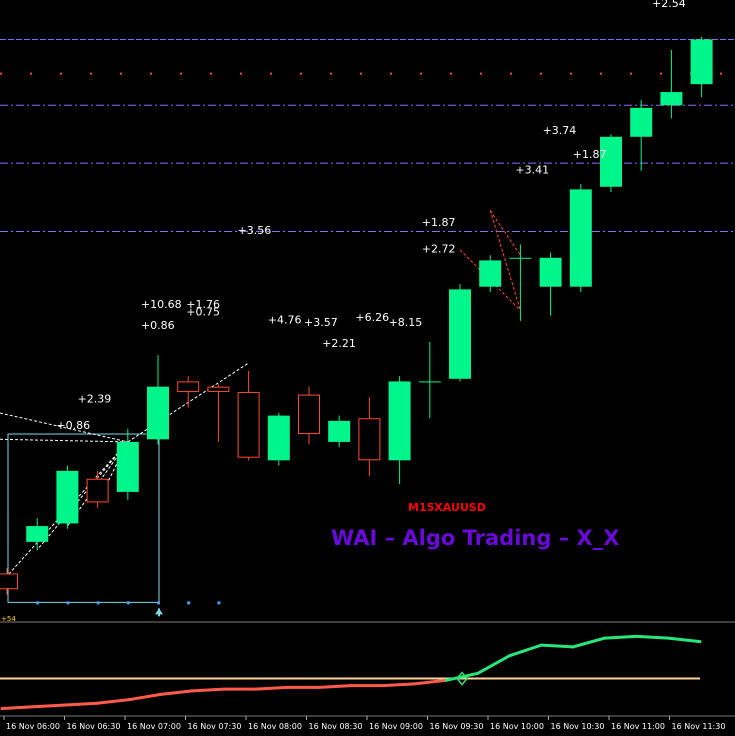 The image size is (735, 736). Describe the element at coordinates (560, 130) in the screenshot. I see `trade-annotation: +3.74` at that location.